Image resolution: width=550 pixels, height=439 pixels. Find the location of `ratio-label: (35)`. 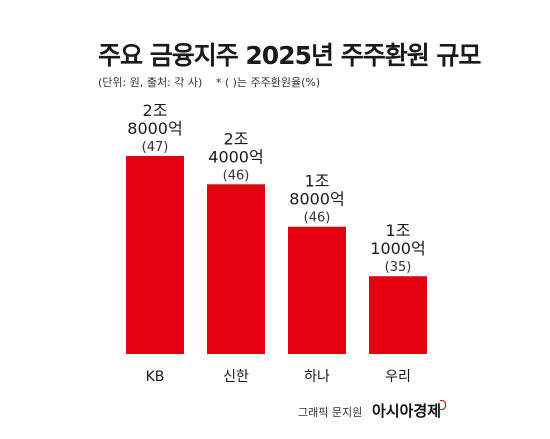

ratio-label: (35) is located at coordinates (398, 267).